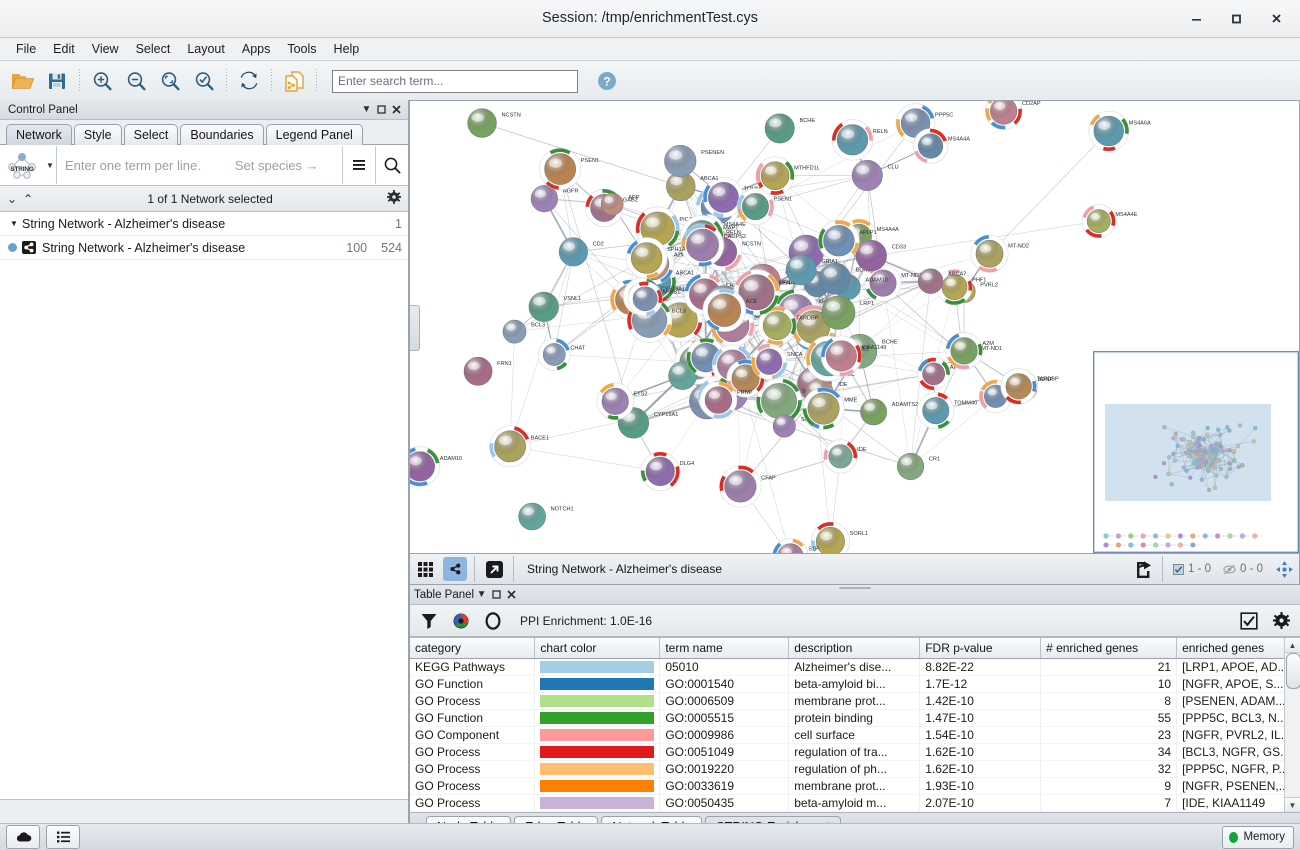  I want to click on string-search-icon, so click(392, 165).